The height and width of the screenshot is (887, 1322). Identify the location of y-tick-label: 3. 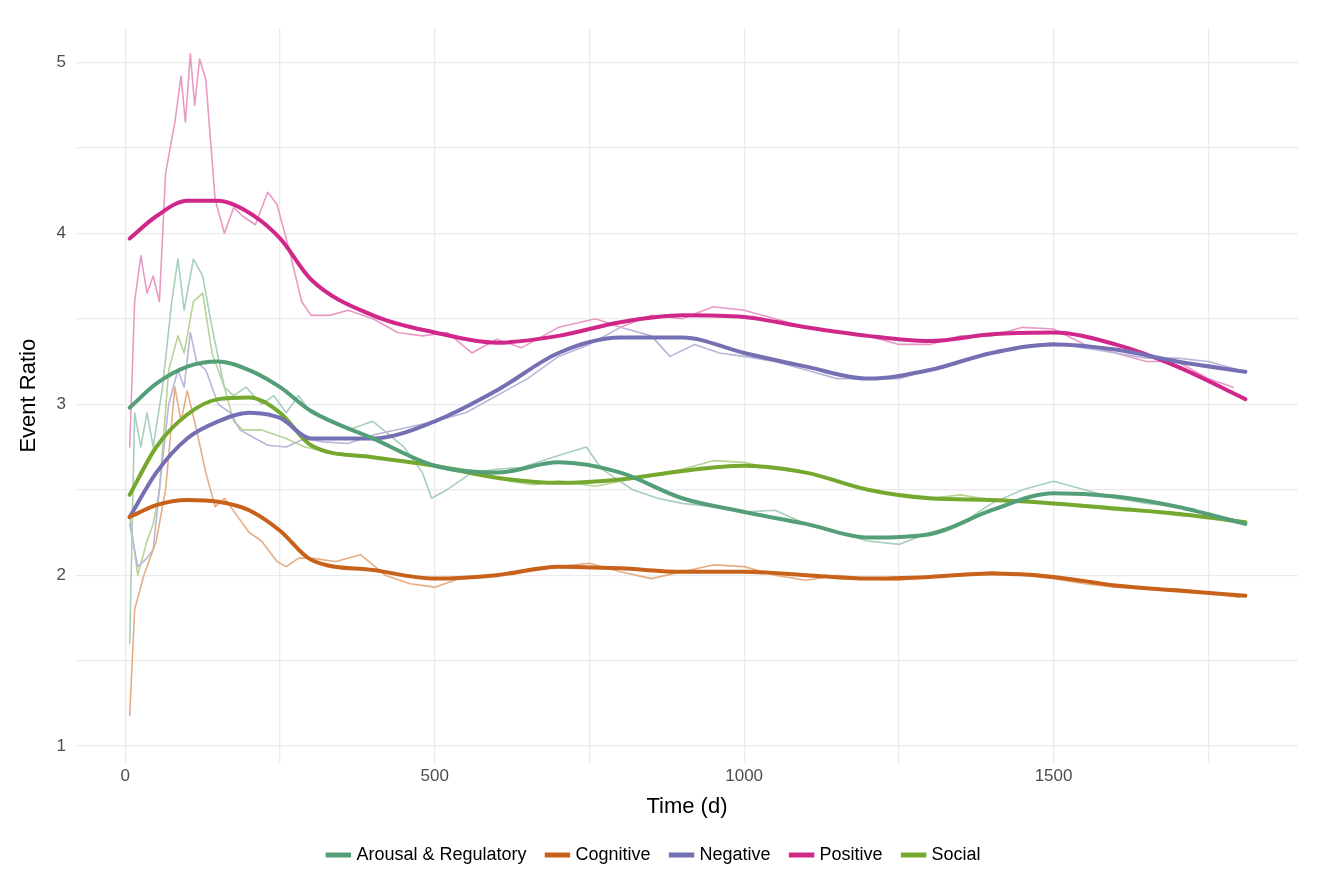
(61, 403).